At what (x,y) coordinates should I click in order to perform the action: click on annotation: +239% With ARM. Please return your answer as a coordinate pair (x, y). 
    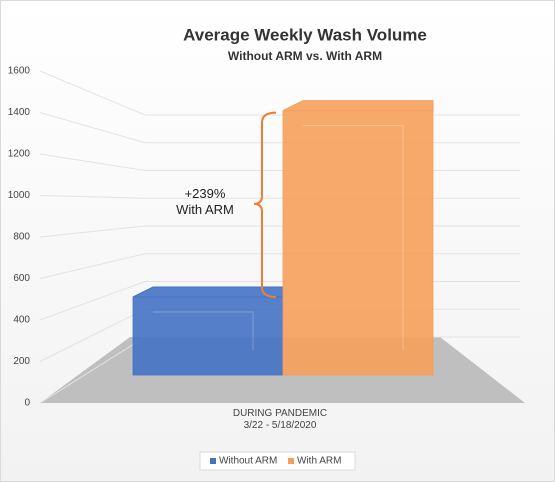
    Looking at the image, I should click on (205, 201).